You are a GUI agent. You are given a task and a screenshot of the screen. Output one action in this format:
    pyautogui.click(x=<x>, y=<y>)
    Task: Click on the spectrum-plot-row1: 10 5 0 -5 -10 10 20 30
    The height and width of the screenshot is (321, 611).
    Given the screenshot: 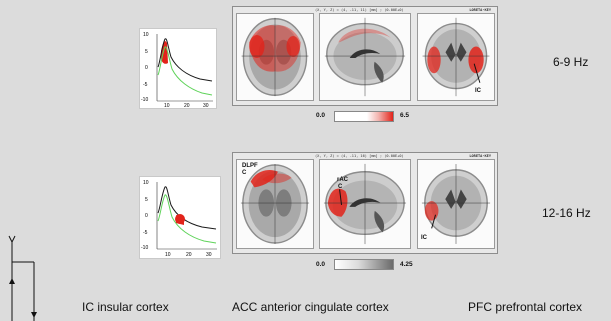 What is the action you would take?
    pyautogui.click(x=178, y=68)
    